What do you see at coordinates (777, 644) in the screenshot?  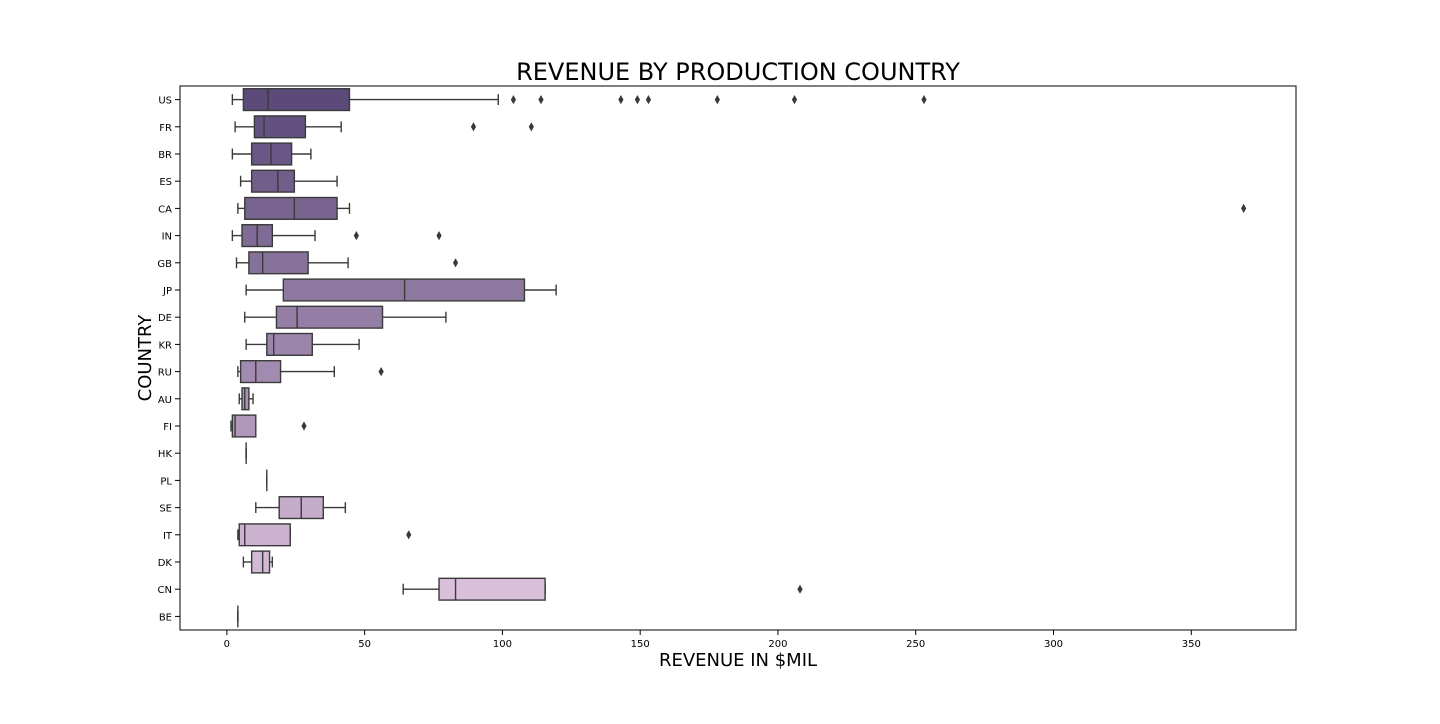 I see `x-tick-label: 200` at bounding box center [777, 644].